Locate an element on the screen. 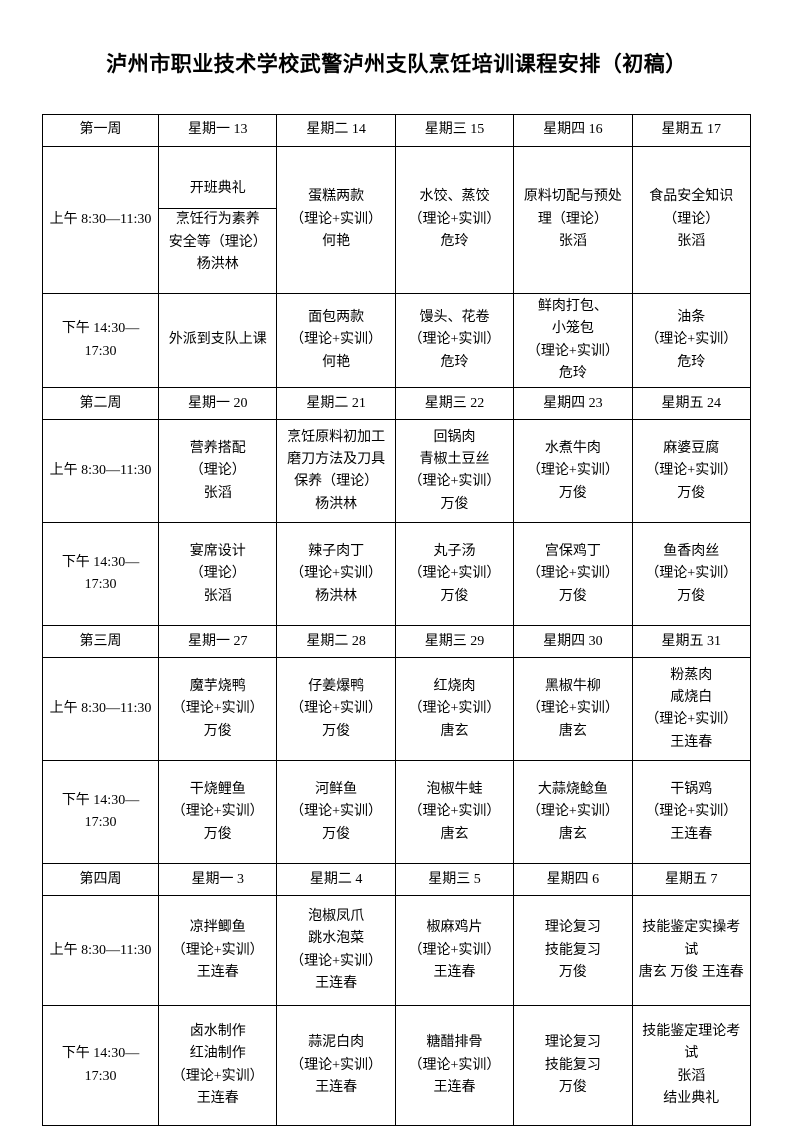  week-label: 第四周 is located at coordinates (101, 880).